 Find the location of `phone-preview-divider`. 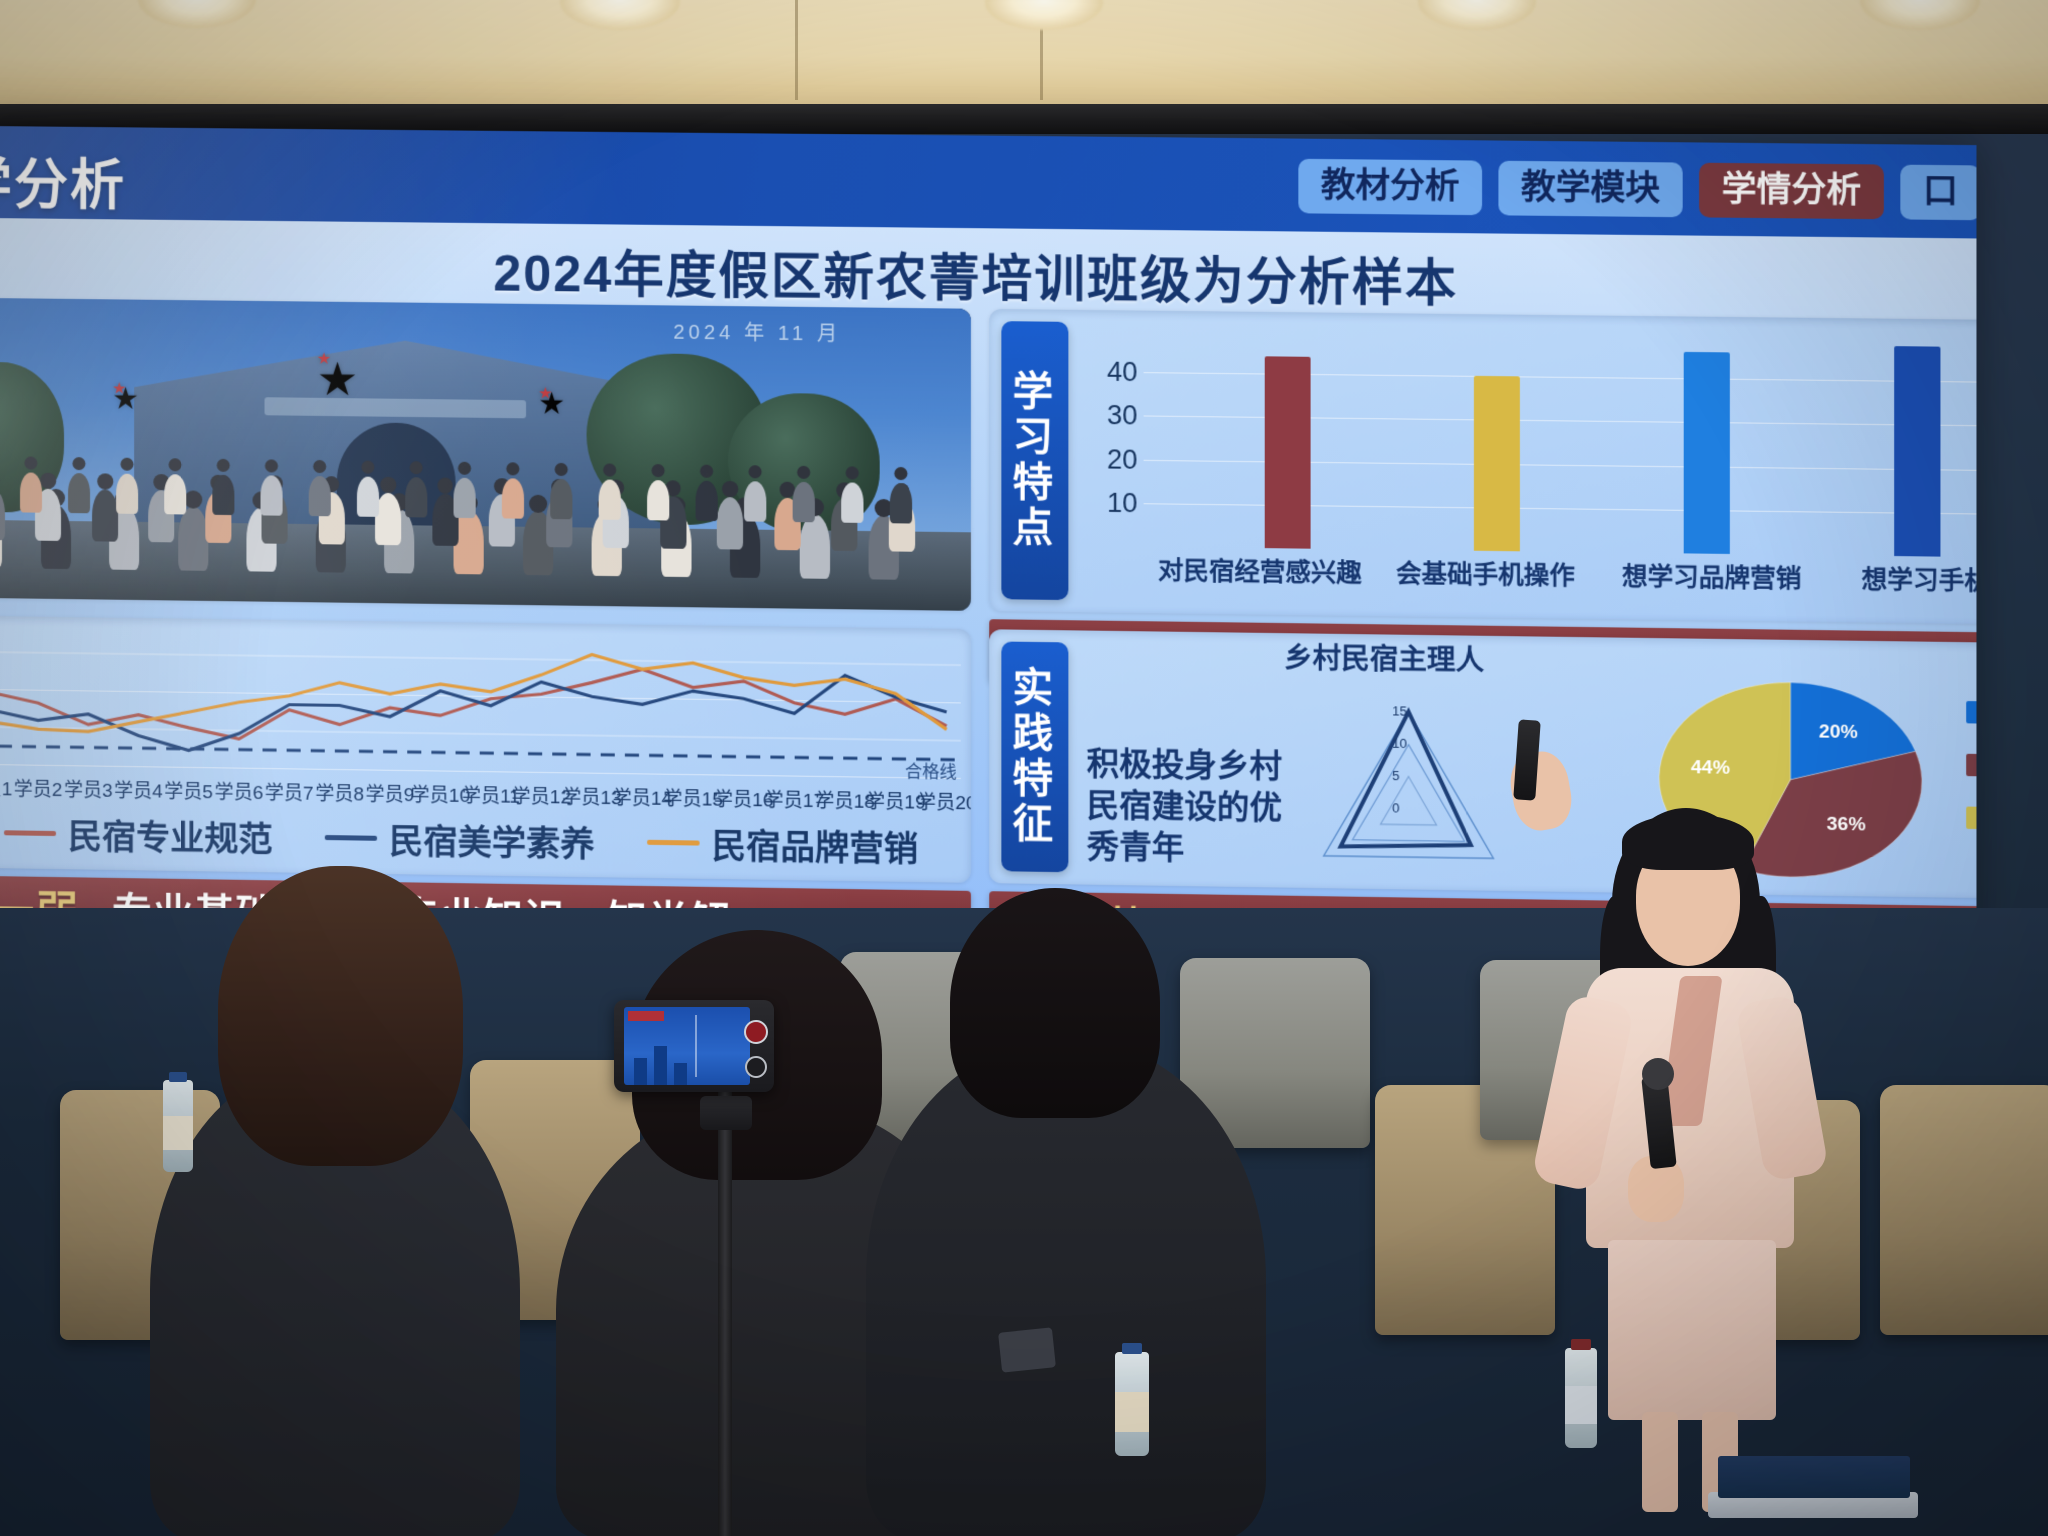

phone-preview-divider is located at coordinates (695, 1046).